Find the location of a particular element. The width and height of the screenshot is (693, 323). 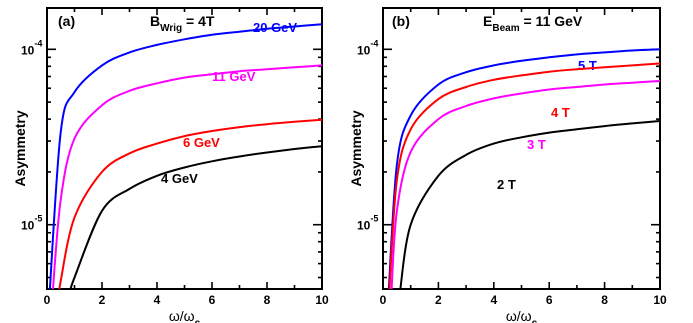

series-label: 3 T is located at coordinates (536, 144).